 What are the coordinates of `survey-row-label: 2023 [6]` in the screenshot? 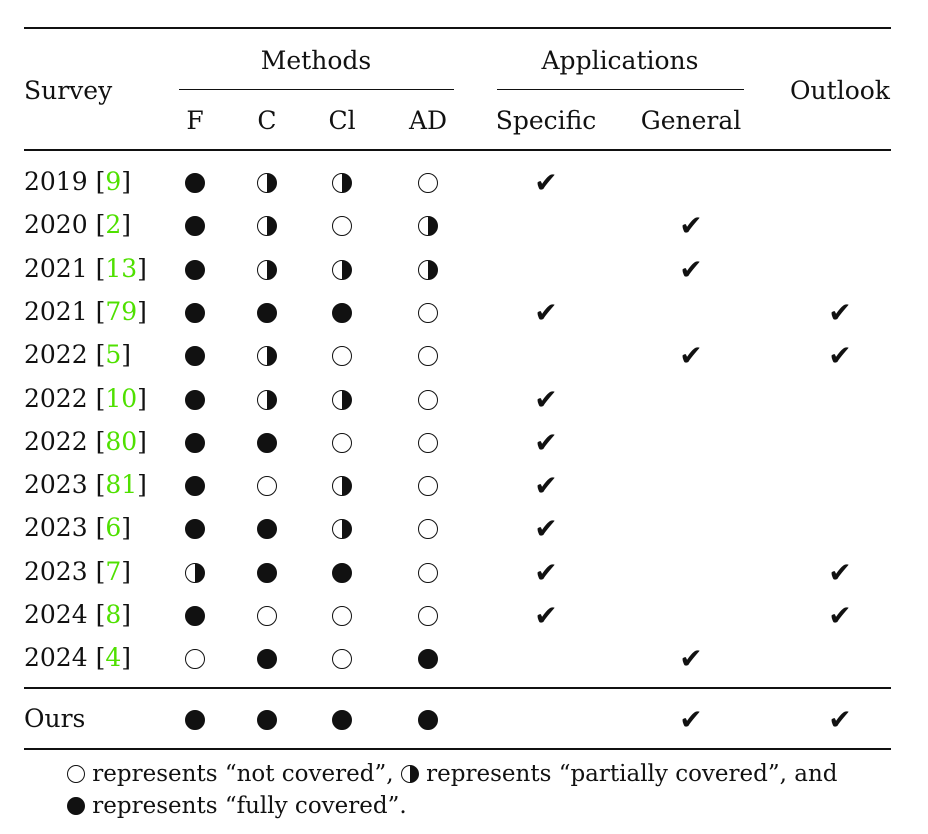 It's located at (77, 528).